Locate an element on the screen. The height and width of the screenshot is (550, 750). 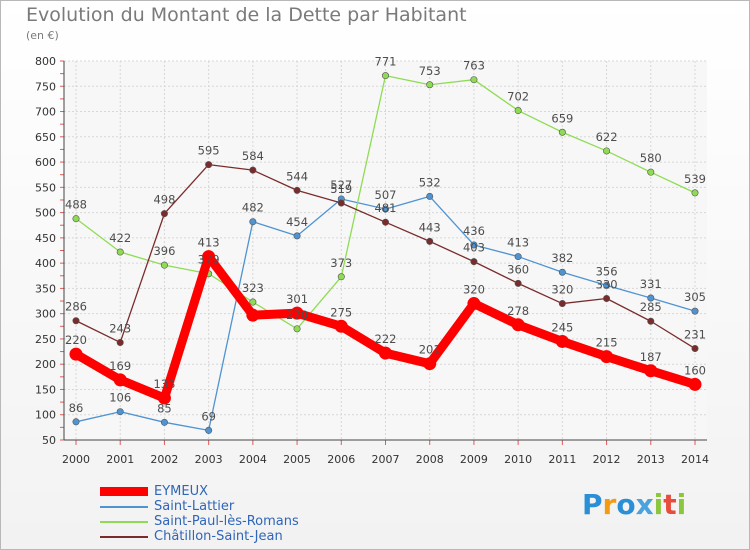
x-tick-label: 2001 is located at coordinates (120, 459).